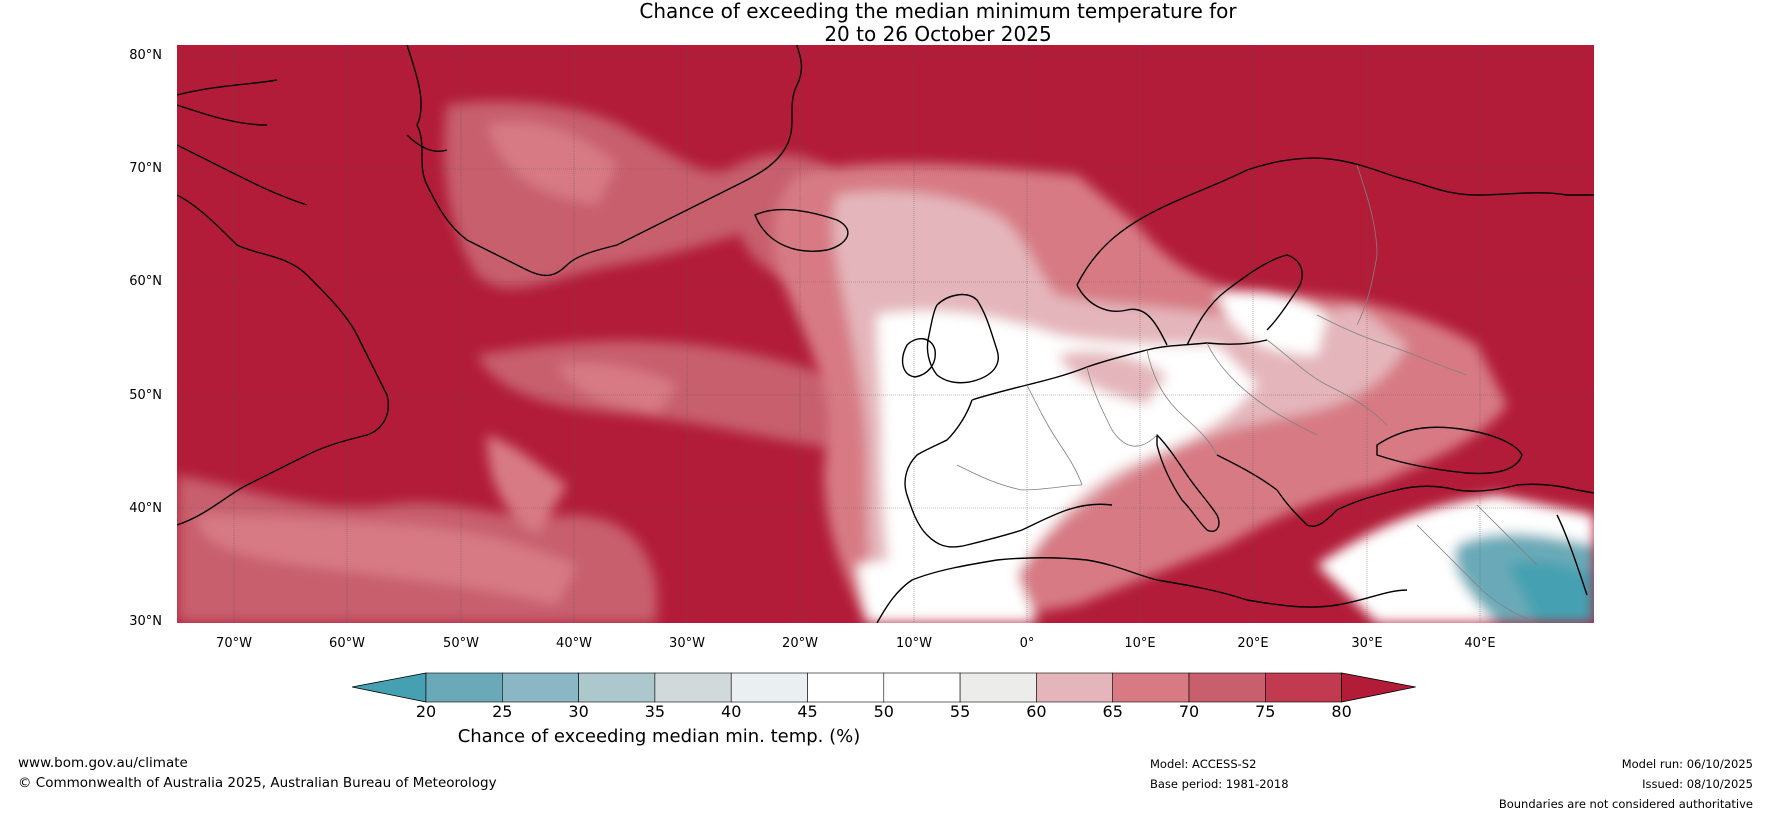 This screenshot has width=1770, height=816. Describe the element at coordinates (461, 643) in the screenshot. I see `lon-label-50w: 50°W` at that location.